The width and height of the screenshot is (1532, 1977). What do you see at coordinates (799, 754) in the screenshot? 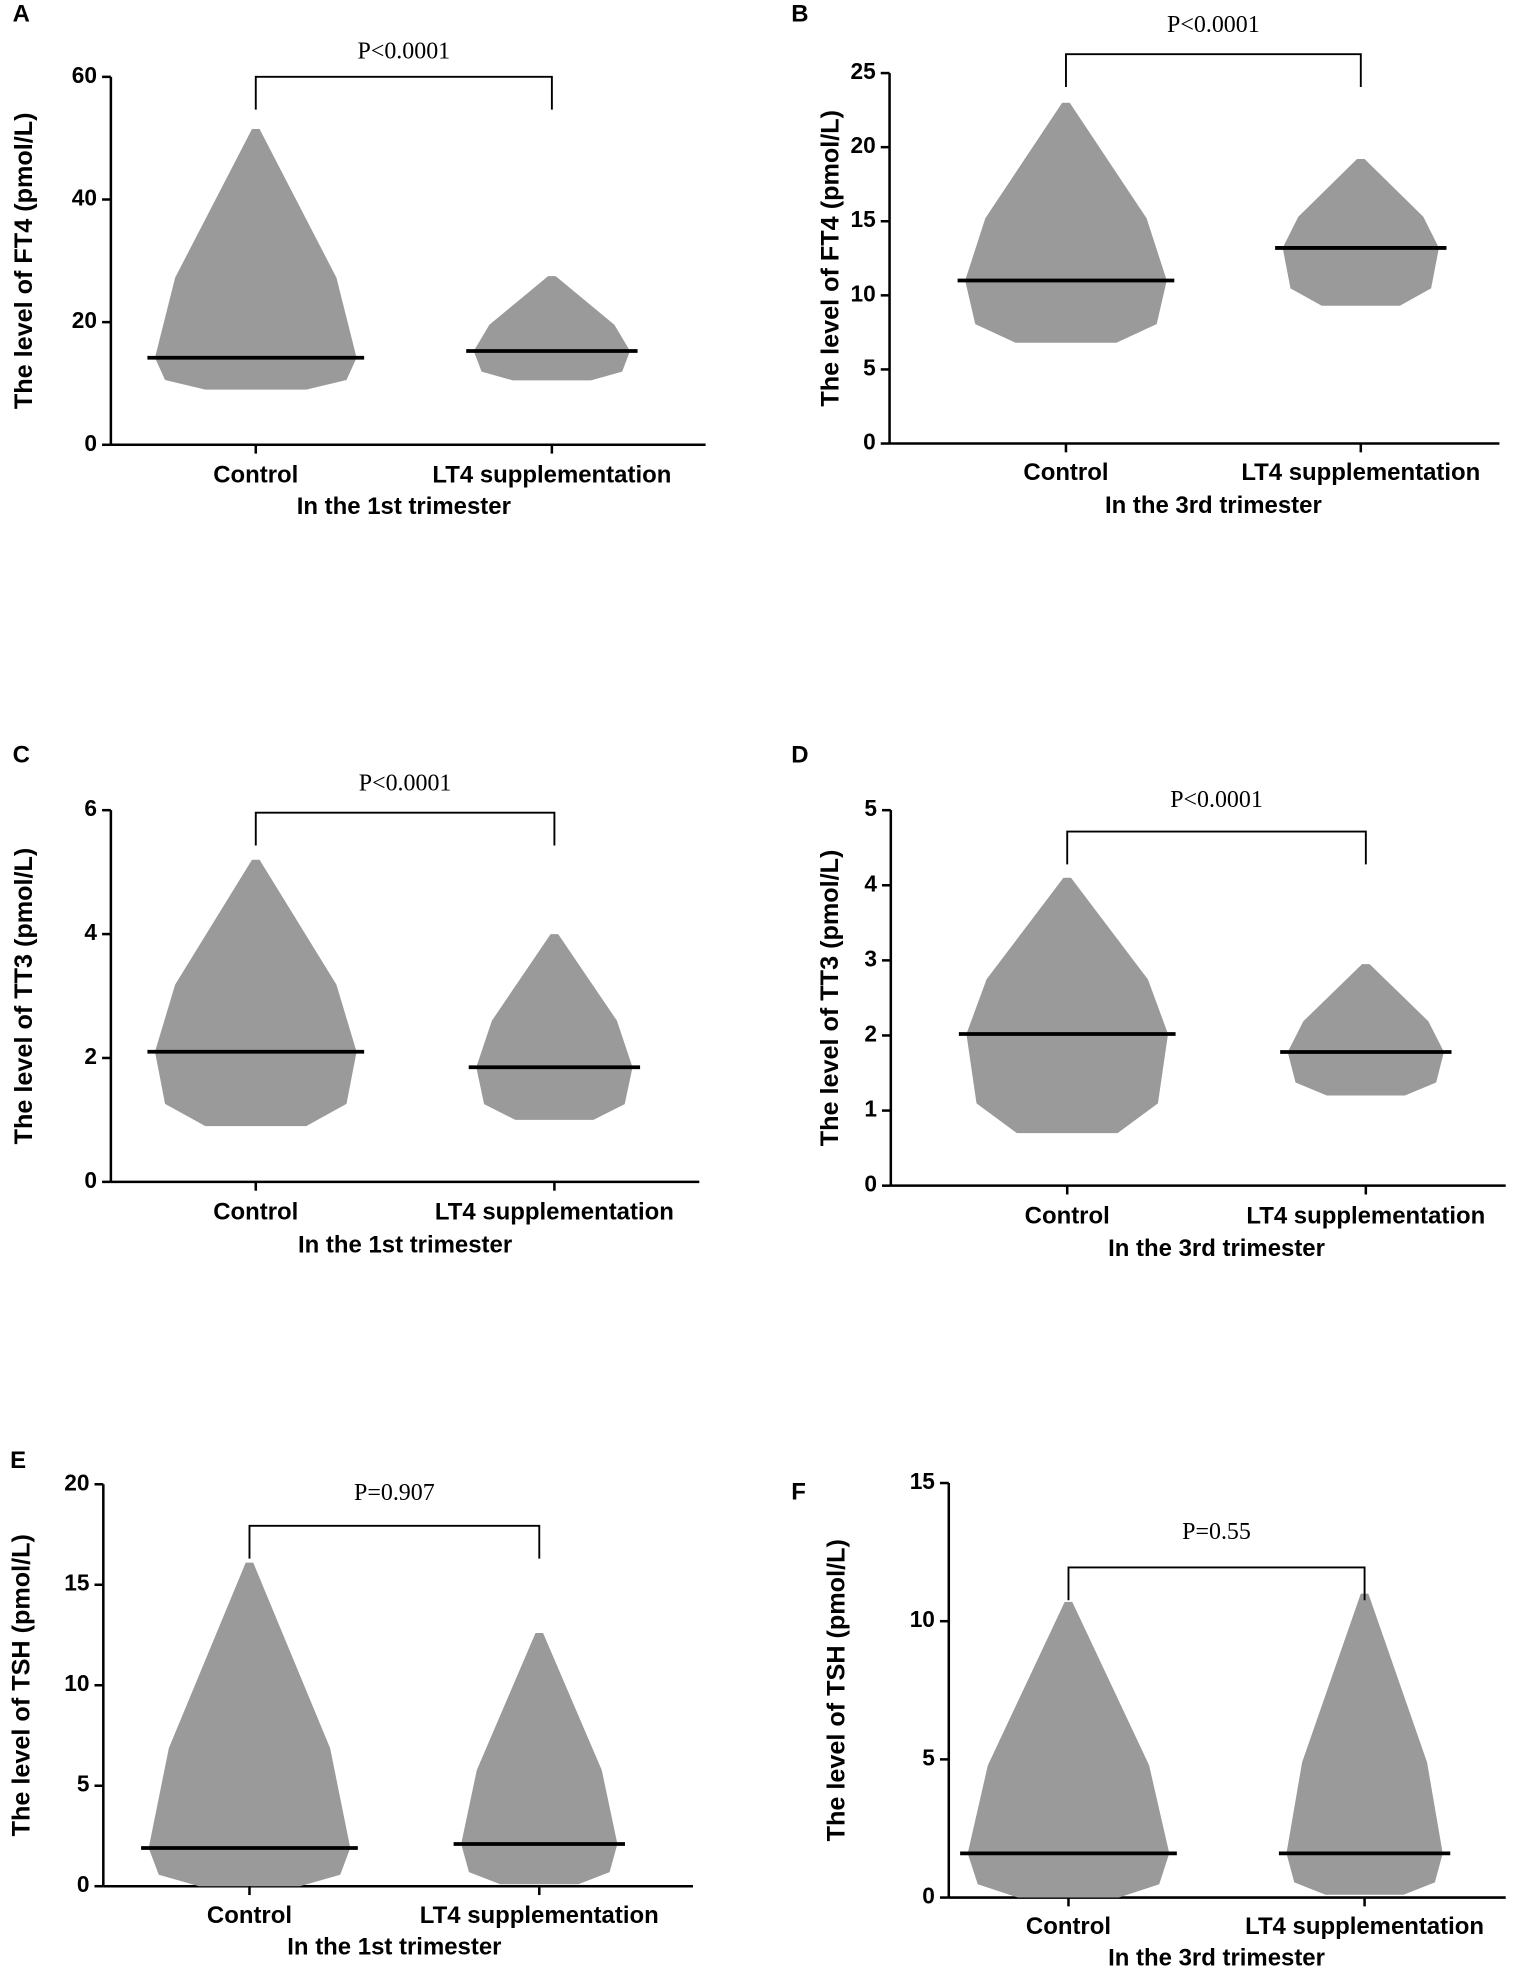
I see `panel-letter: D` at bounding box center [799, 754].